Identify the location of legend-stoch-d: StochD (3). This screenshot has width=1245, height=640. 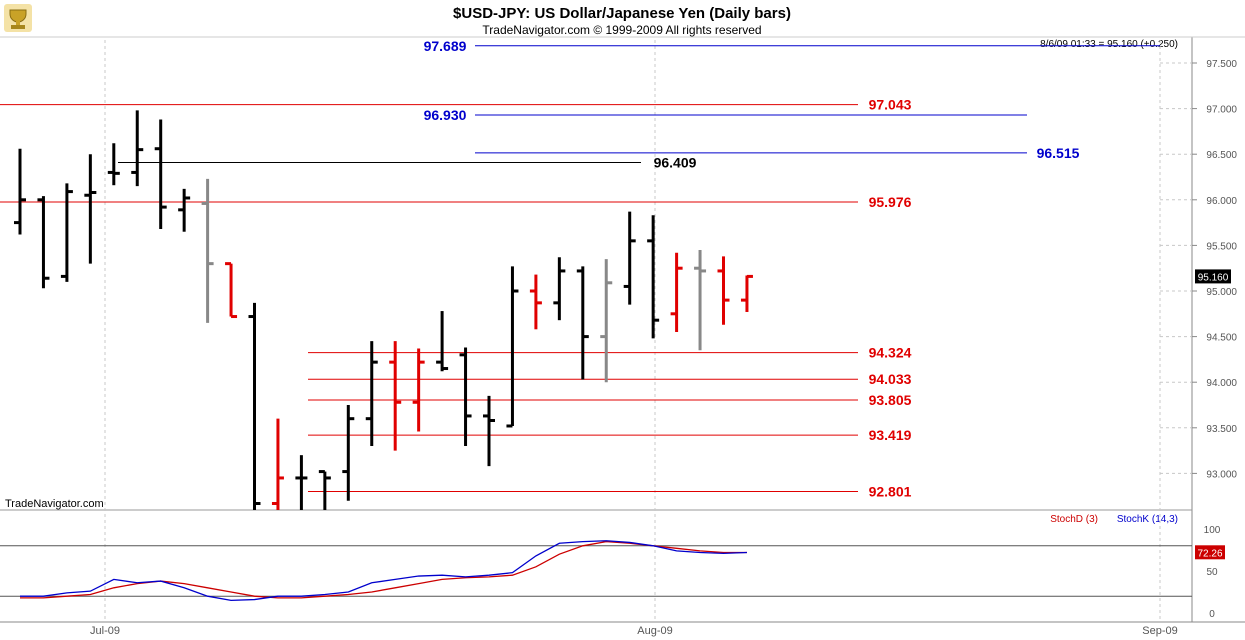
(1074, 519).